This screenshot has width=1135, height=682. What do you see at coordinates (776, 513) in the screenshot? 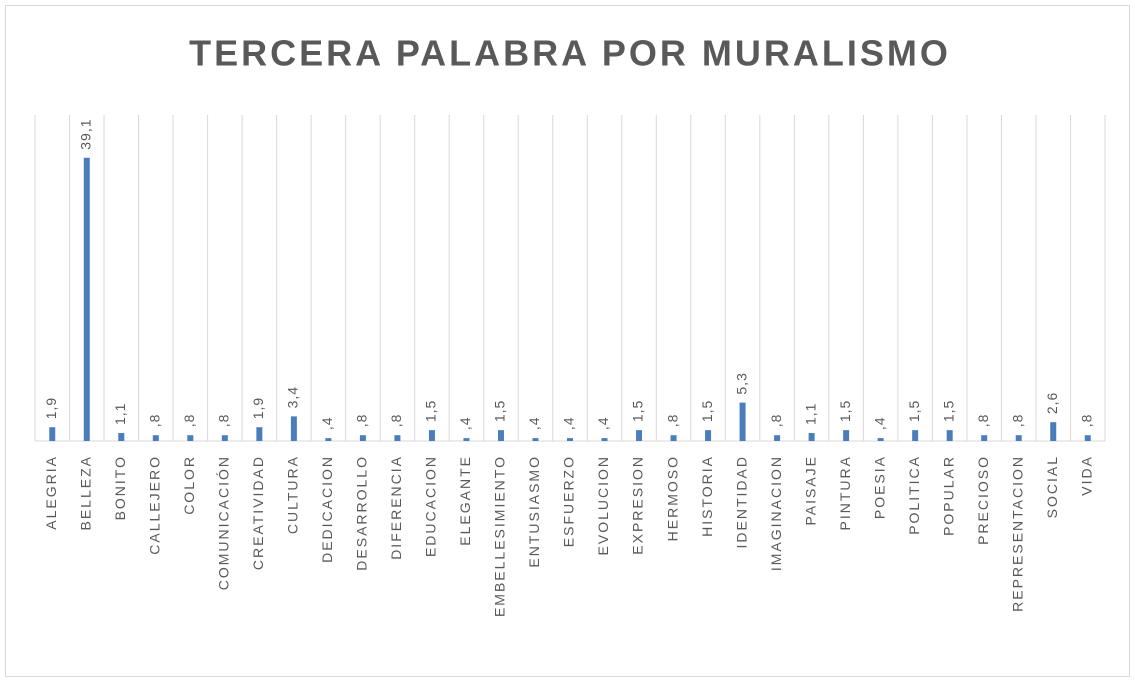
I see `x-tick-label: IMAGINACION` at bounding box center [776, 513].